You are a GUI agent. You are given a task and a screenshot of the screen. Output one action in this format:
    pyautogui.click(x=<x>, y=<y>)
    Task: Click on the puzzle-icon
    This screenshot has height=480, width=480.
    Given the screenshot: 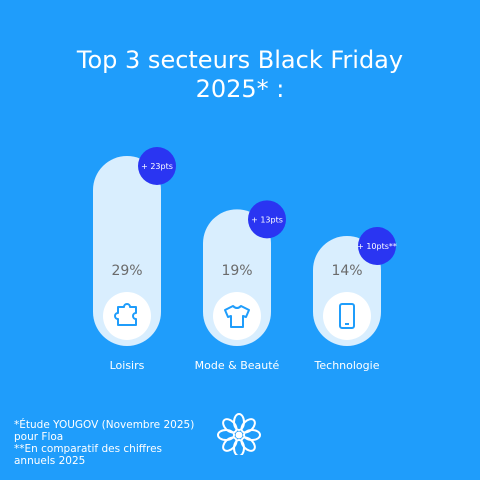 What is the action you would take?
    pyautogui.click(x=125, y=314)
    